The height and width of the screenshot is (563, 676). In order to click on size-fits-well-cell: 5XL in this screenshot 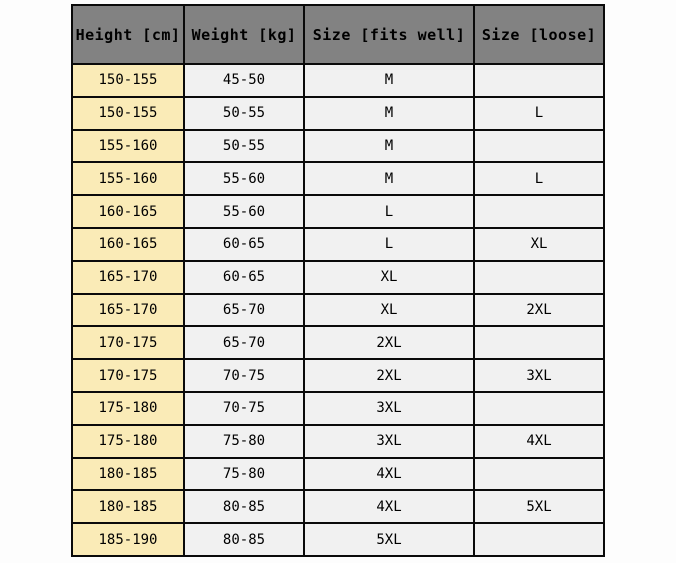, I will do `click(389, 539)`.